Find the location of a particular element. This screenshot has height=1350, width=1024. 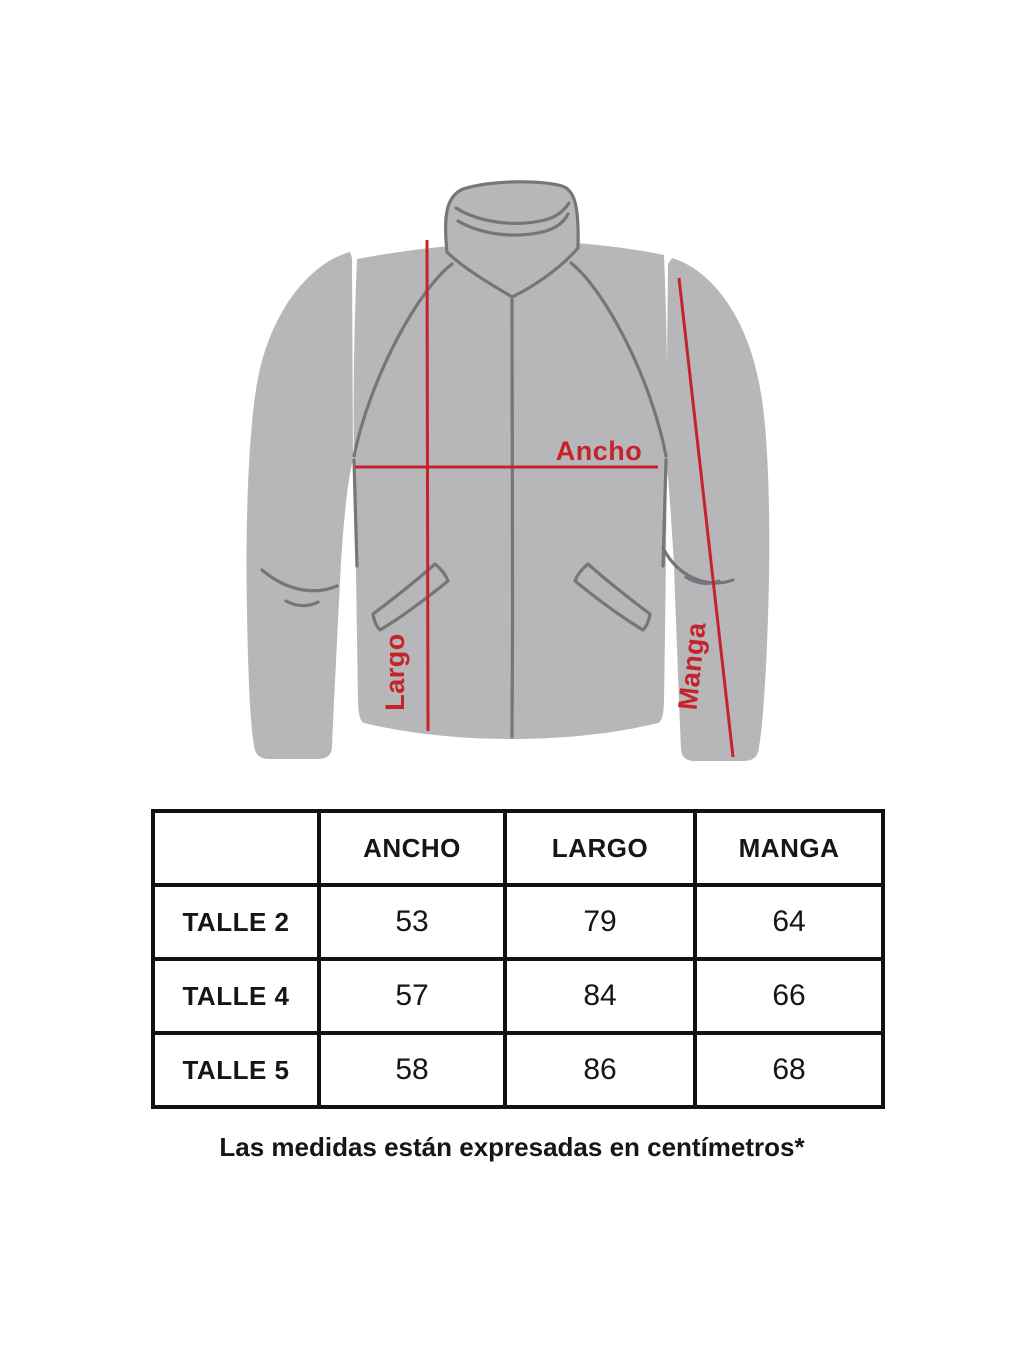

row-label: TALLE 2 is located at coordinates (236, 922).